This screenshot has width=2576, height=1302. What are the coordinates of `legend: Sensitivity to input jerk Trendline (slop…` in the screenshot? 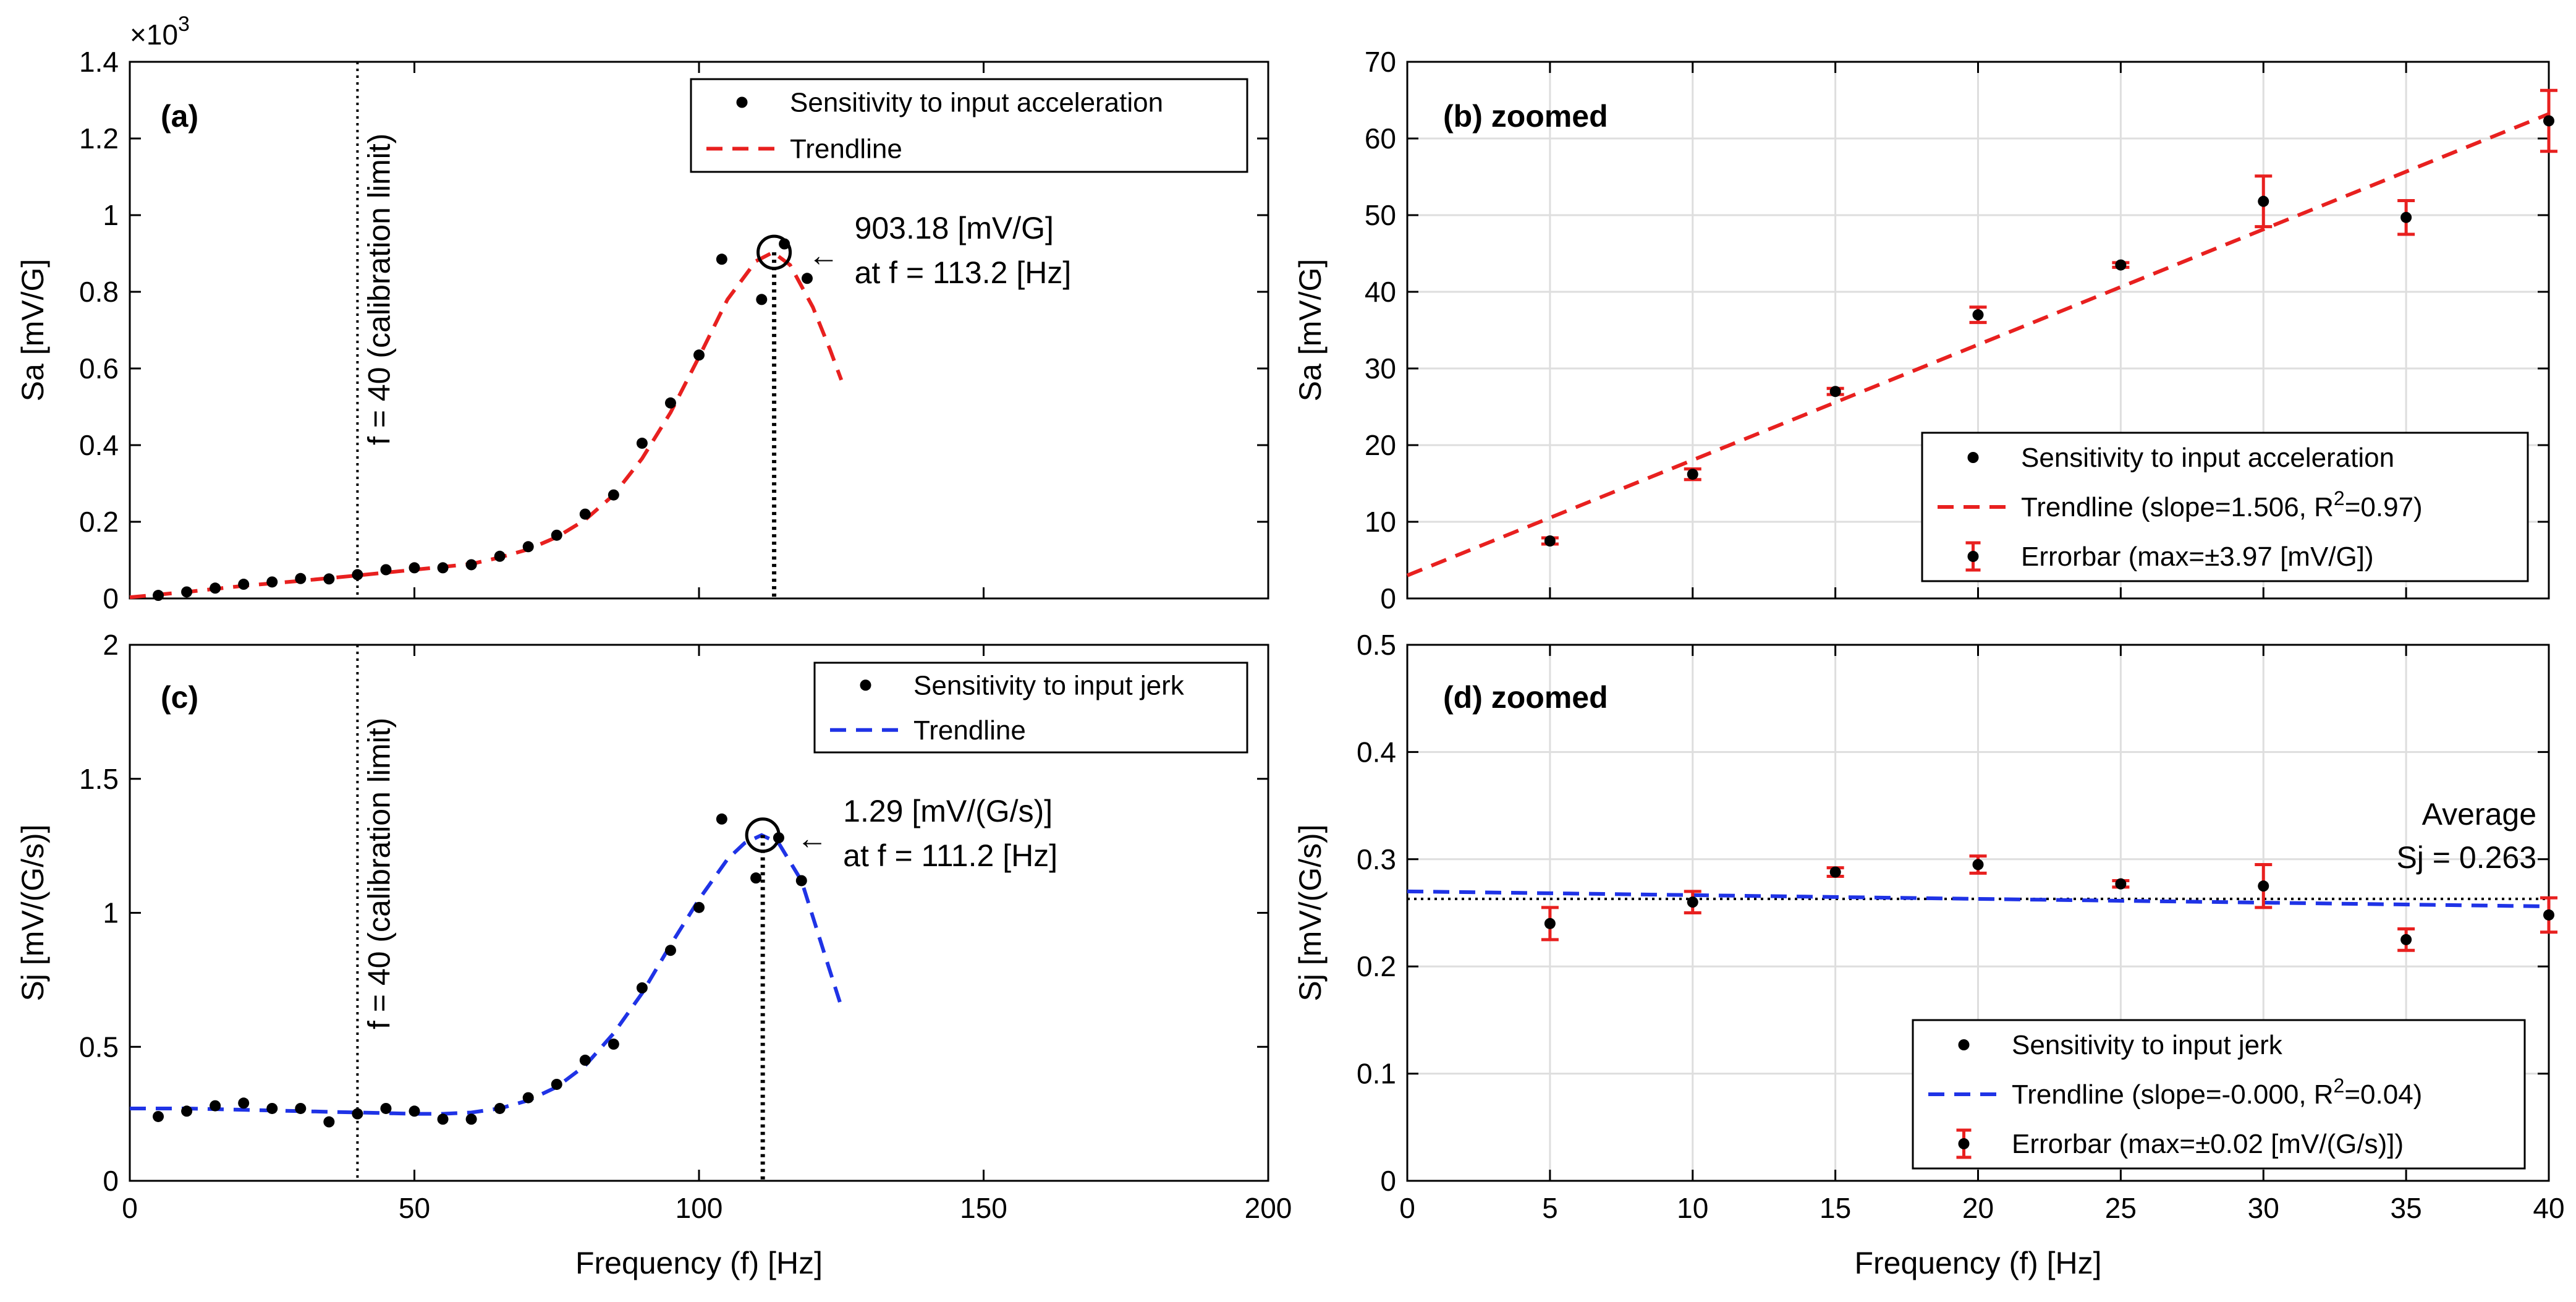 It's located at (2219, 1094).